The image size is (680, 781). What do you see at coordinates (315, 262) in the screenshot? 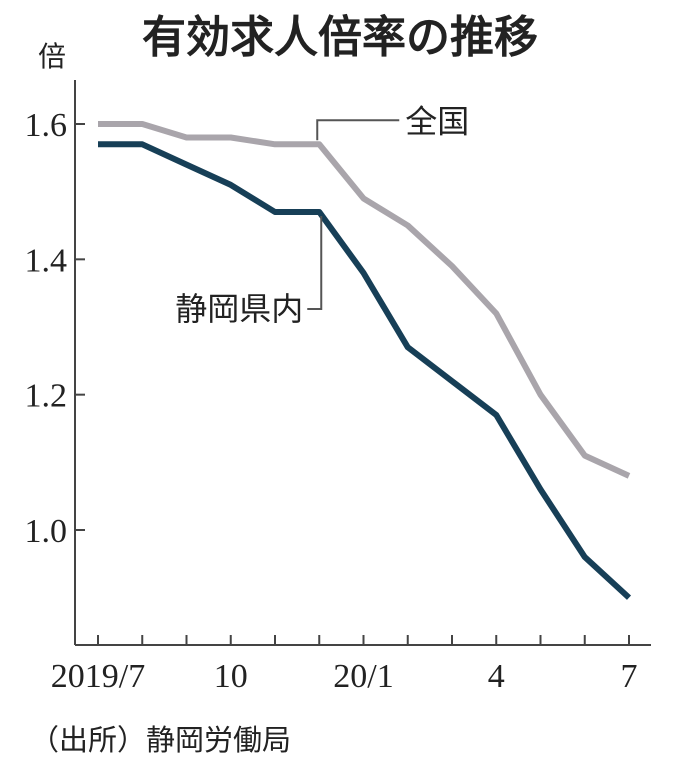
I see `callout-leader-shizuoka` at bounding box center [315, 262].